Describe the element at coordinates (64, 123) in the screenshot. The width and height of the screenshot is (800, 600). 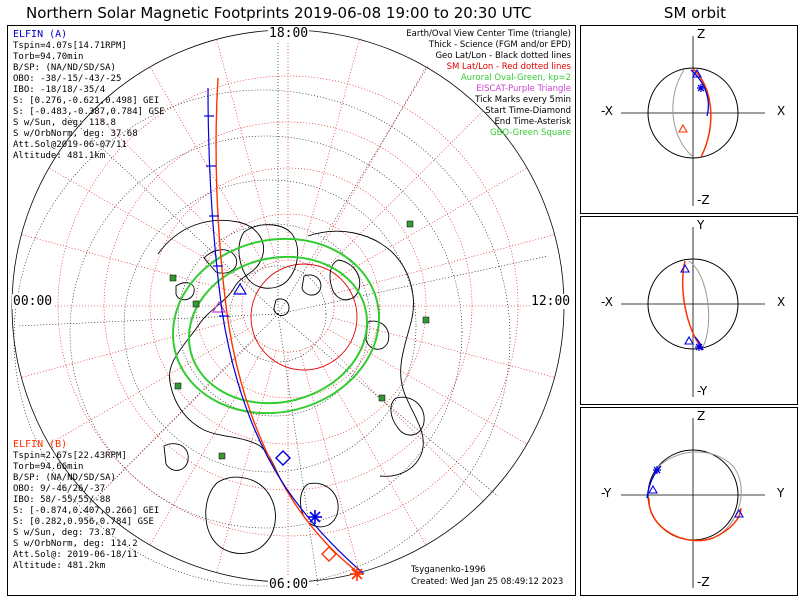
I see `elfin-a-info-line: S w/Sun, deg: 118.8` at that location.